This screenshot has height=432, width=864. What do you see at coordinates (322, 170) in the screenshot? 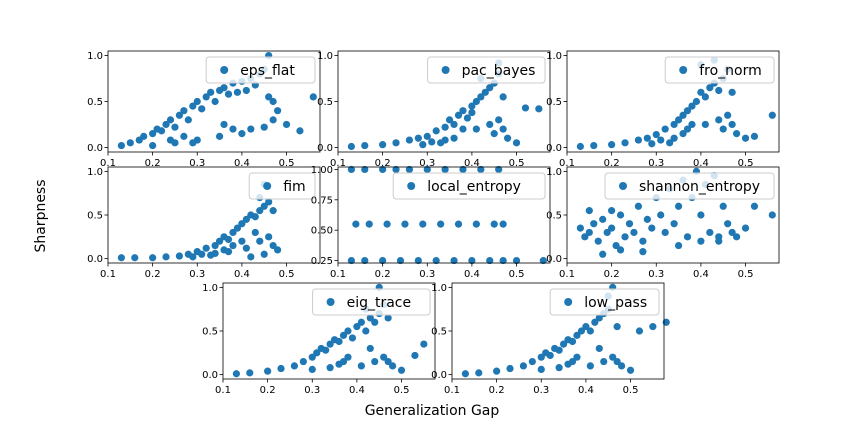
I see `y-tick-label: 1.00` at bounding box center [322, 170].